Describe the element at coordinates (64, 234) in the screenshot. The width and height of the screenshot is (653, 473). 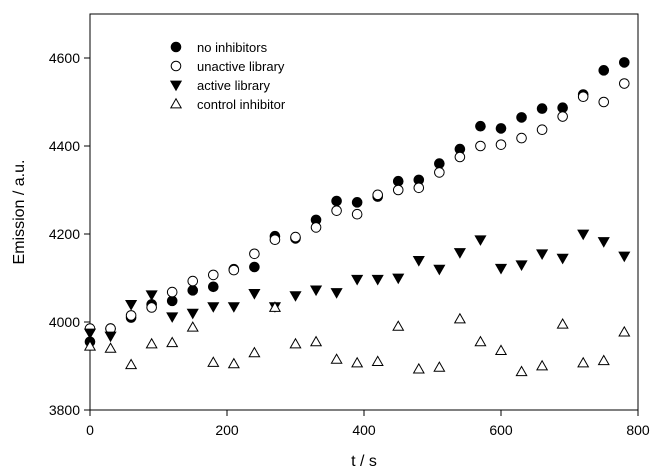
I see `y-tick-label: 4200` at that location.